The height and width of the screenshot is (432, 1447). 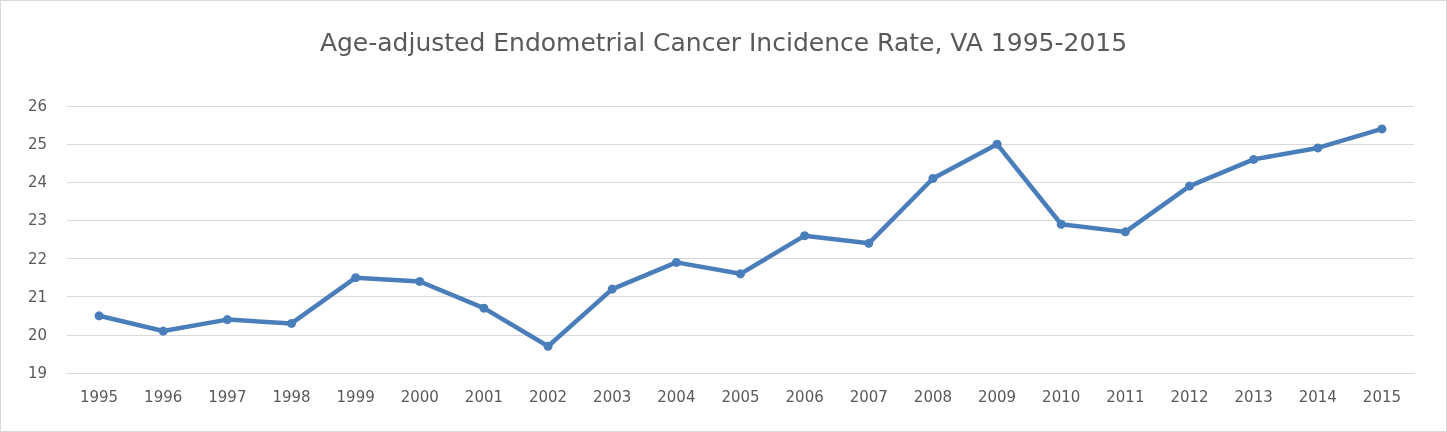 I want to click on x-tick-label: 2008, so click(x=933, y=396).